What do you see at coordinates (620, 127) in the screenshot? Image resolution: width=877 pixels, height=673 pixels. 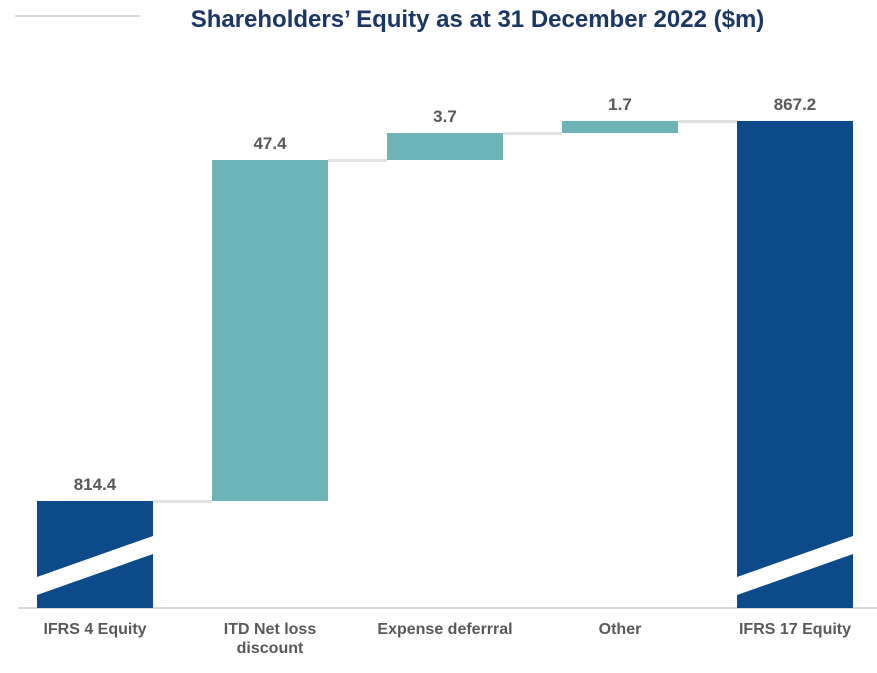 I see `bar-other` at bounding box center [620, 127].